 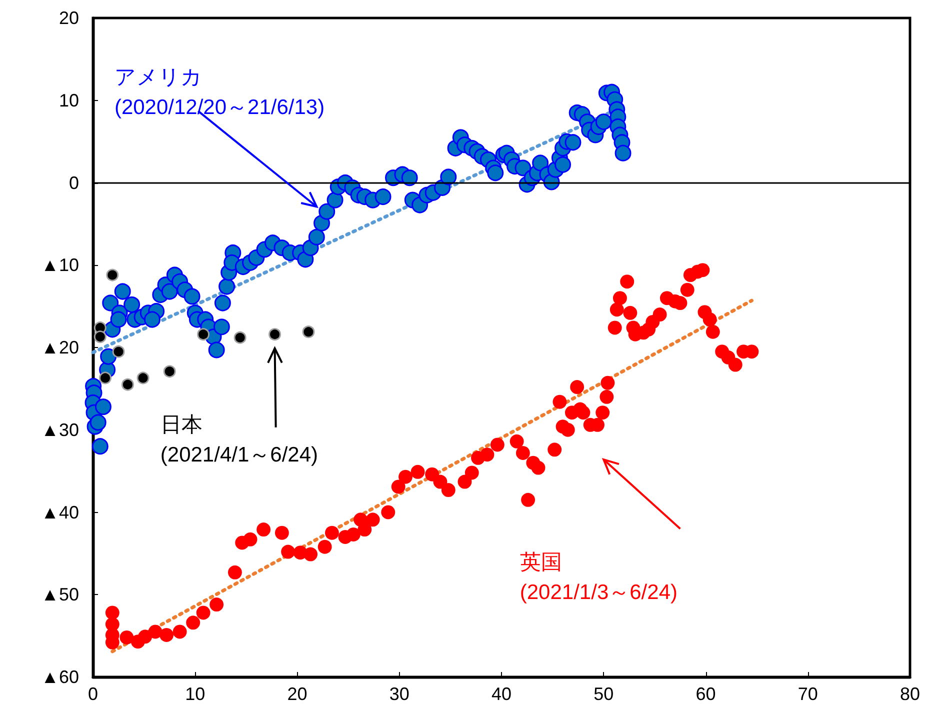 I want to click on y-tick-label: ▲40, so click(x=60, y=512).